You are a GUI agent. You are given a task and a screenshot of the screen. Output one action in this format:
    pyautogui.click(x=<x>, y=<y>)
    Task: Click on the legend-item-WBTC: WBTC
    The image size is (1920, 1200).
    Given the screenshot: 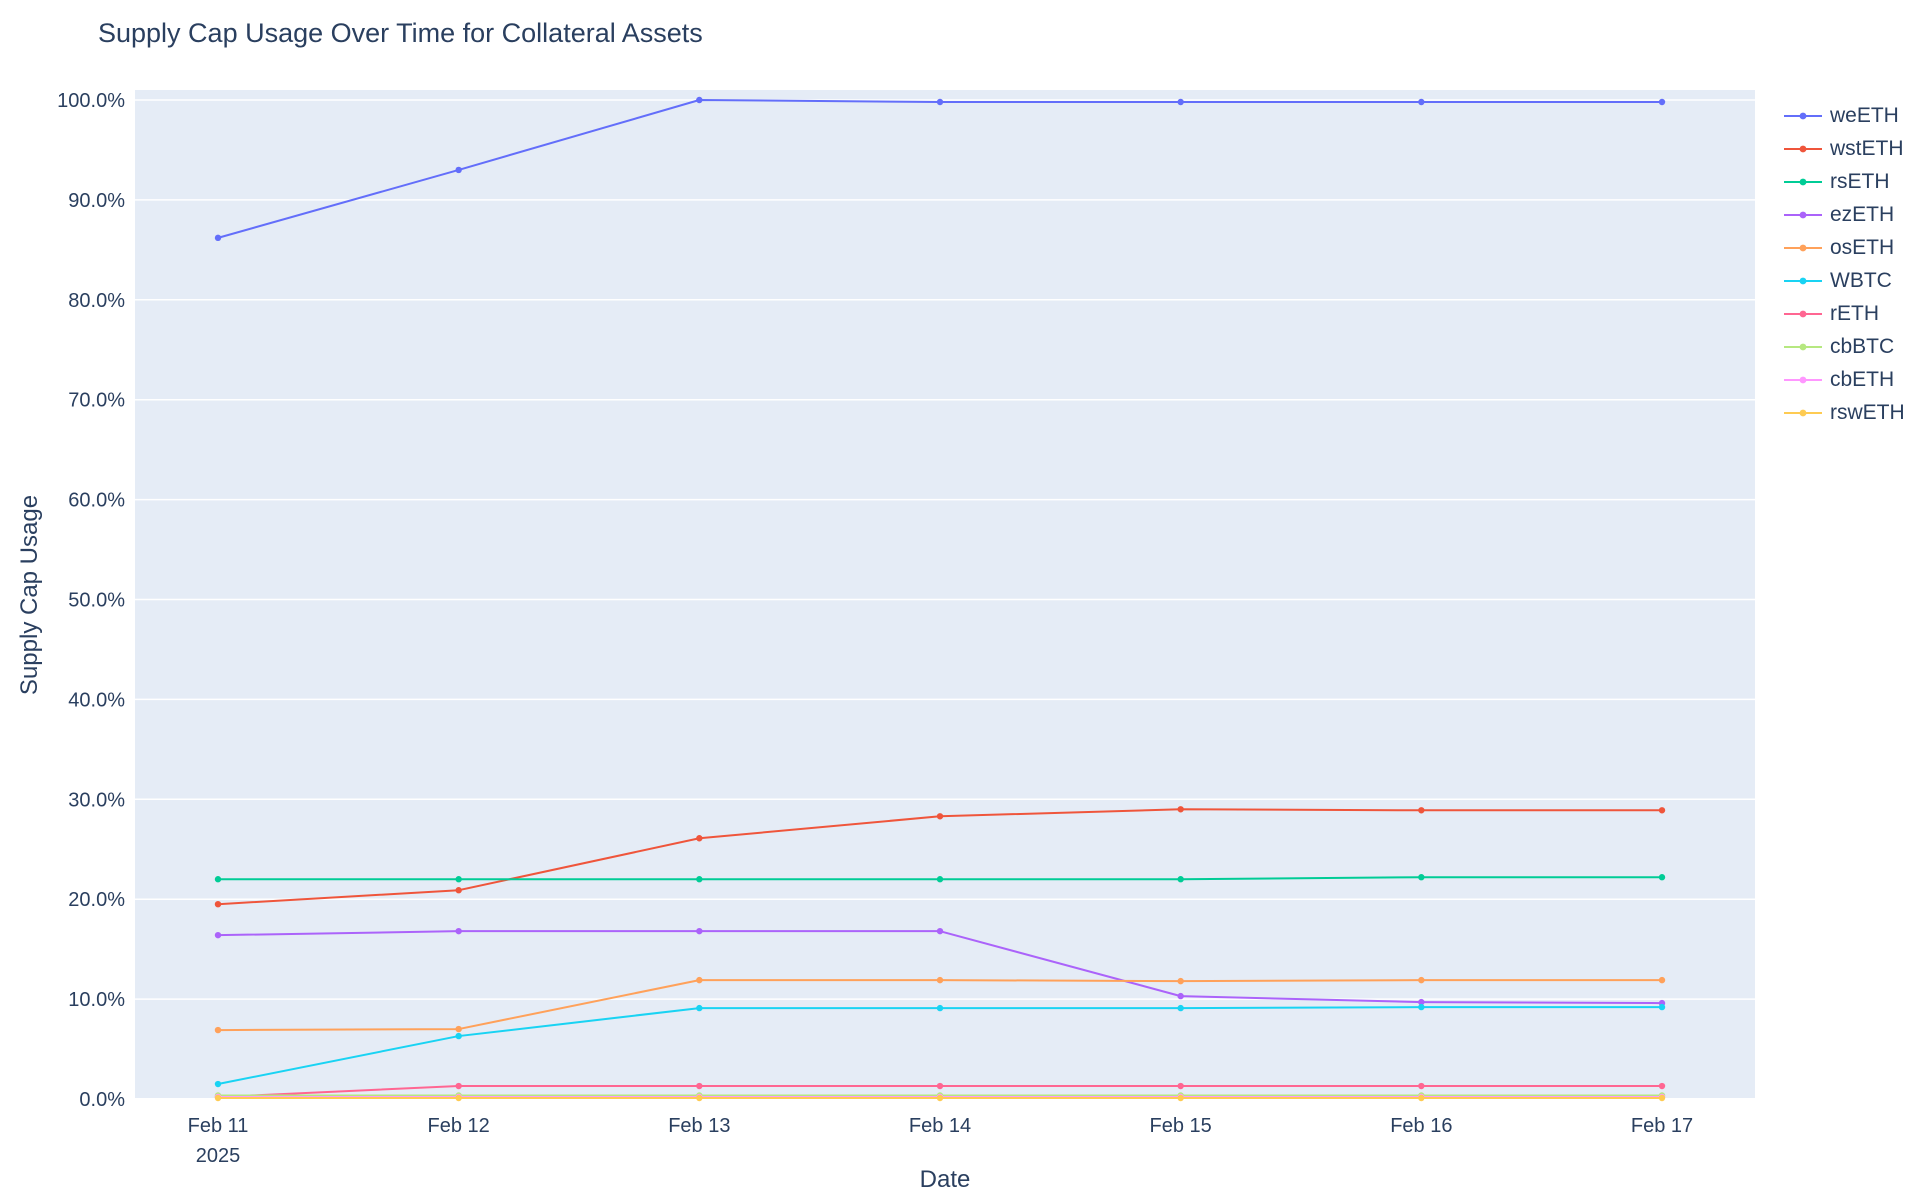 What is the action you would take?
    pyautogui.click(x=1843, y=281)
    